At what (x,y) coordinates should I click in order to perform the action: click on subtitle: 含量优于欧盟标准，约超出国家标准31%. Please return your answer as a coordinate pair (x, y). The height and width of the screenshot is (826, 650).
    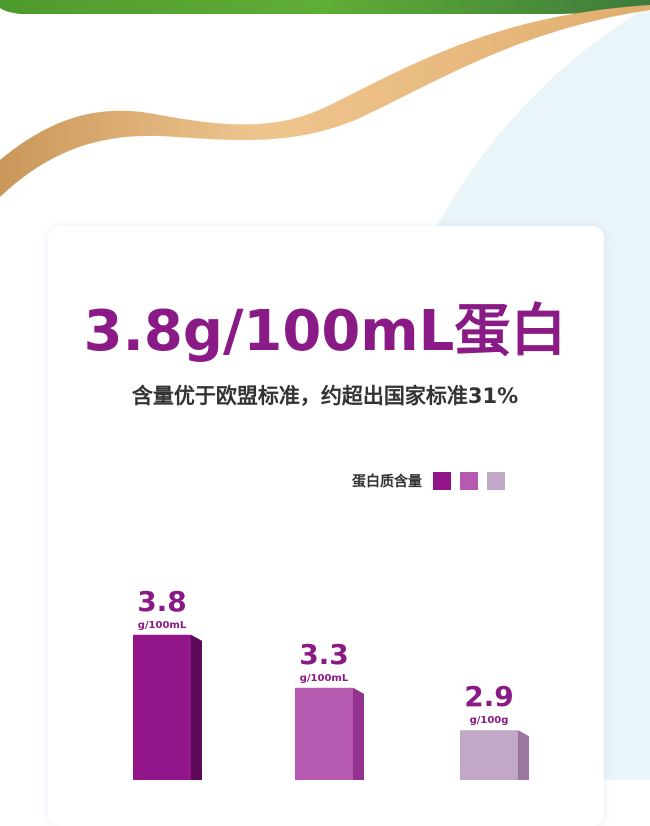
    Looking at the image, I should click on (325, 396).